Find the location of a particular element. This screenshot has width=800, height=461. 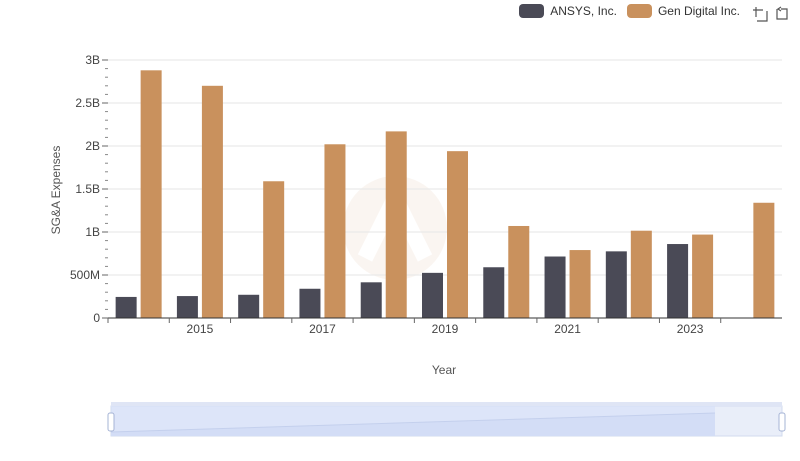

datazoom-left-handle is located at coordinates (111, 422).